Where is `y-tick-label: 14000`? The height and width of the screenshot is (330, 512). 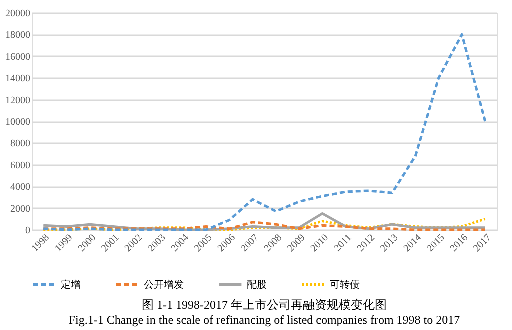
y-tick-label: 14000 is located at coordinates (18, 79).